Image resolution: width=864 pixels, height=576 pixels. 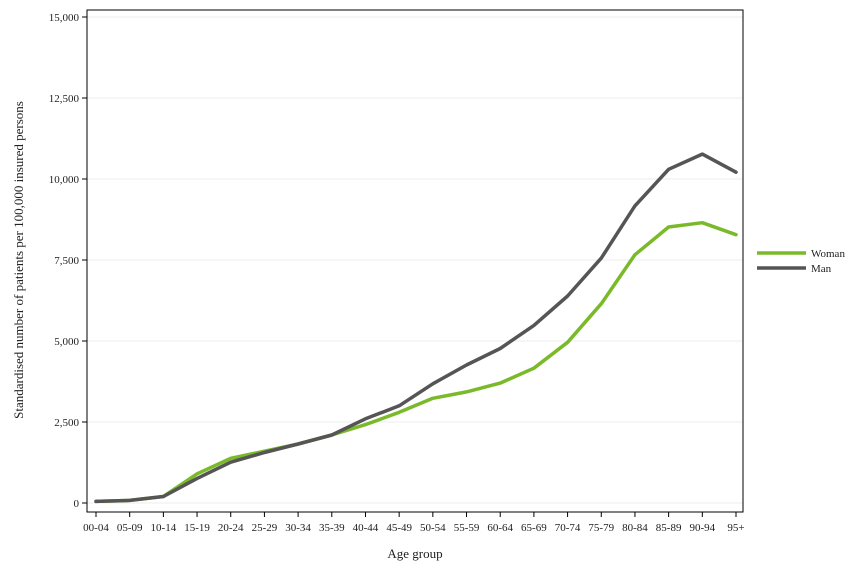 I want to click on x-tick-label: 90-94, so click(x=702, y=528).